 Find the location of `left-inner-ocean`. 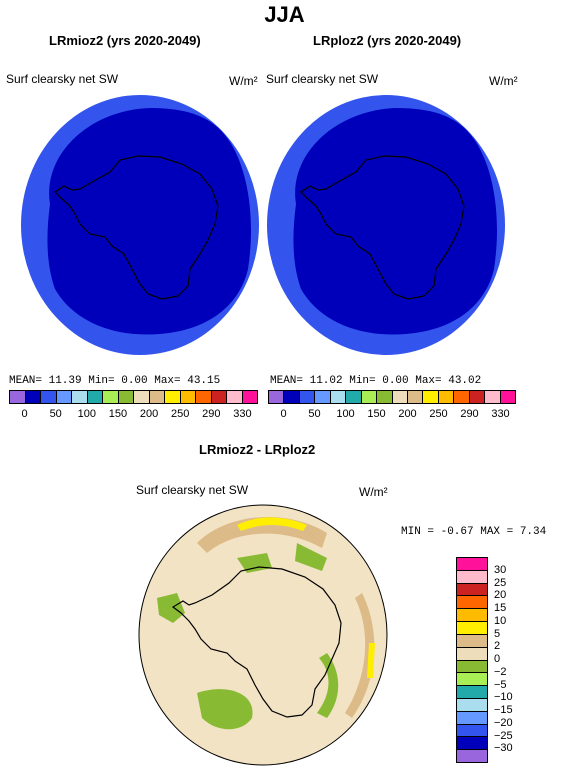

left-inner-ocean is located at coordinates (149, 221).